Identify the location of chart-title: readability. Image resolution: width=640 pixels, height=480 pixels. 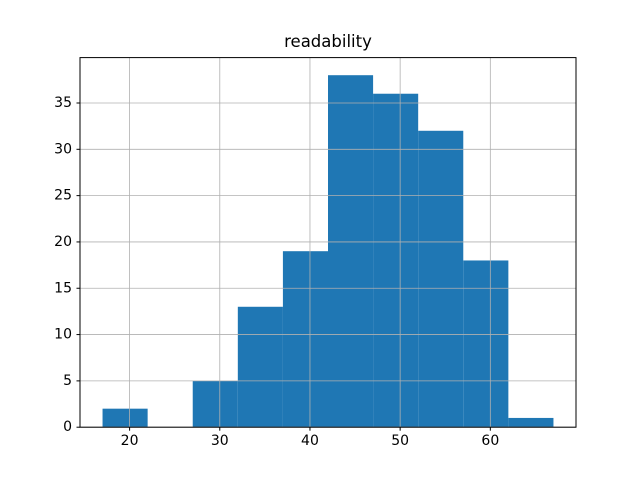
(328, 41).